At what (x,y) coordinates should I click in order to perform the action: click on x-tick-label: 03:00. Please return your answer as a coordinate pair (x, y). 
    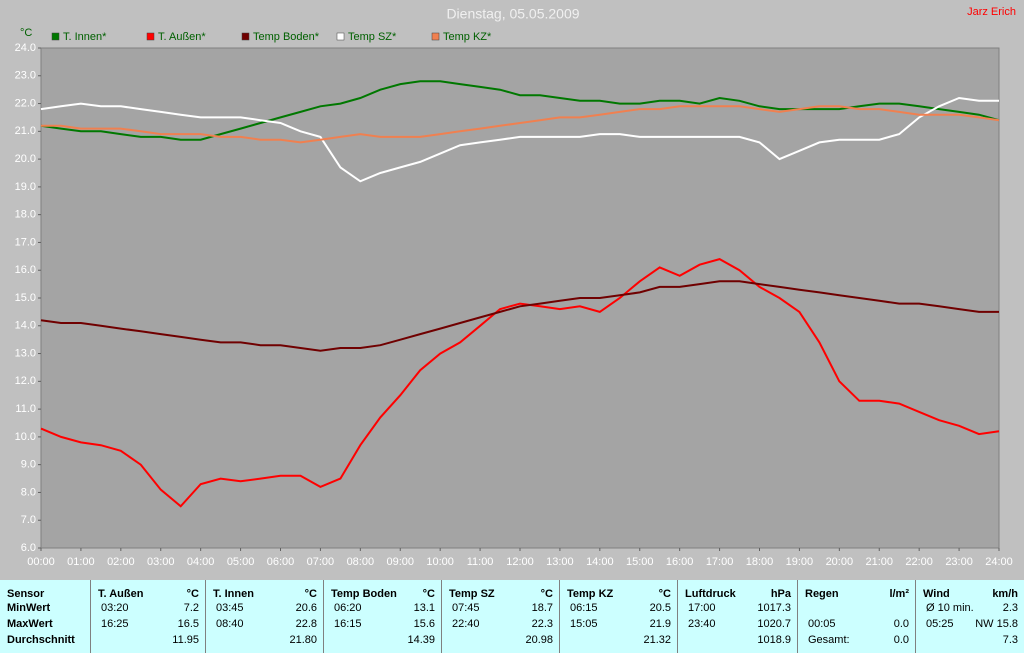
    Looking at the image, I should click on (161, 562).